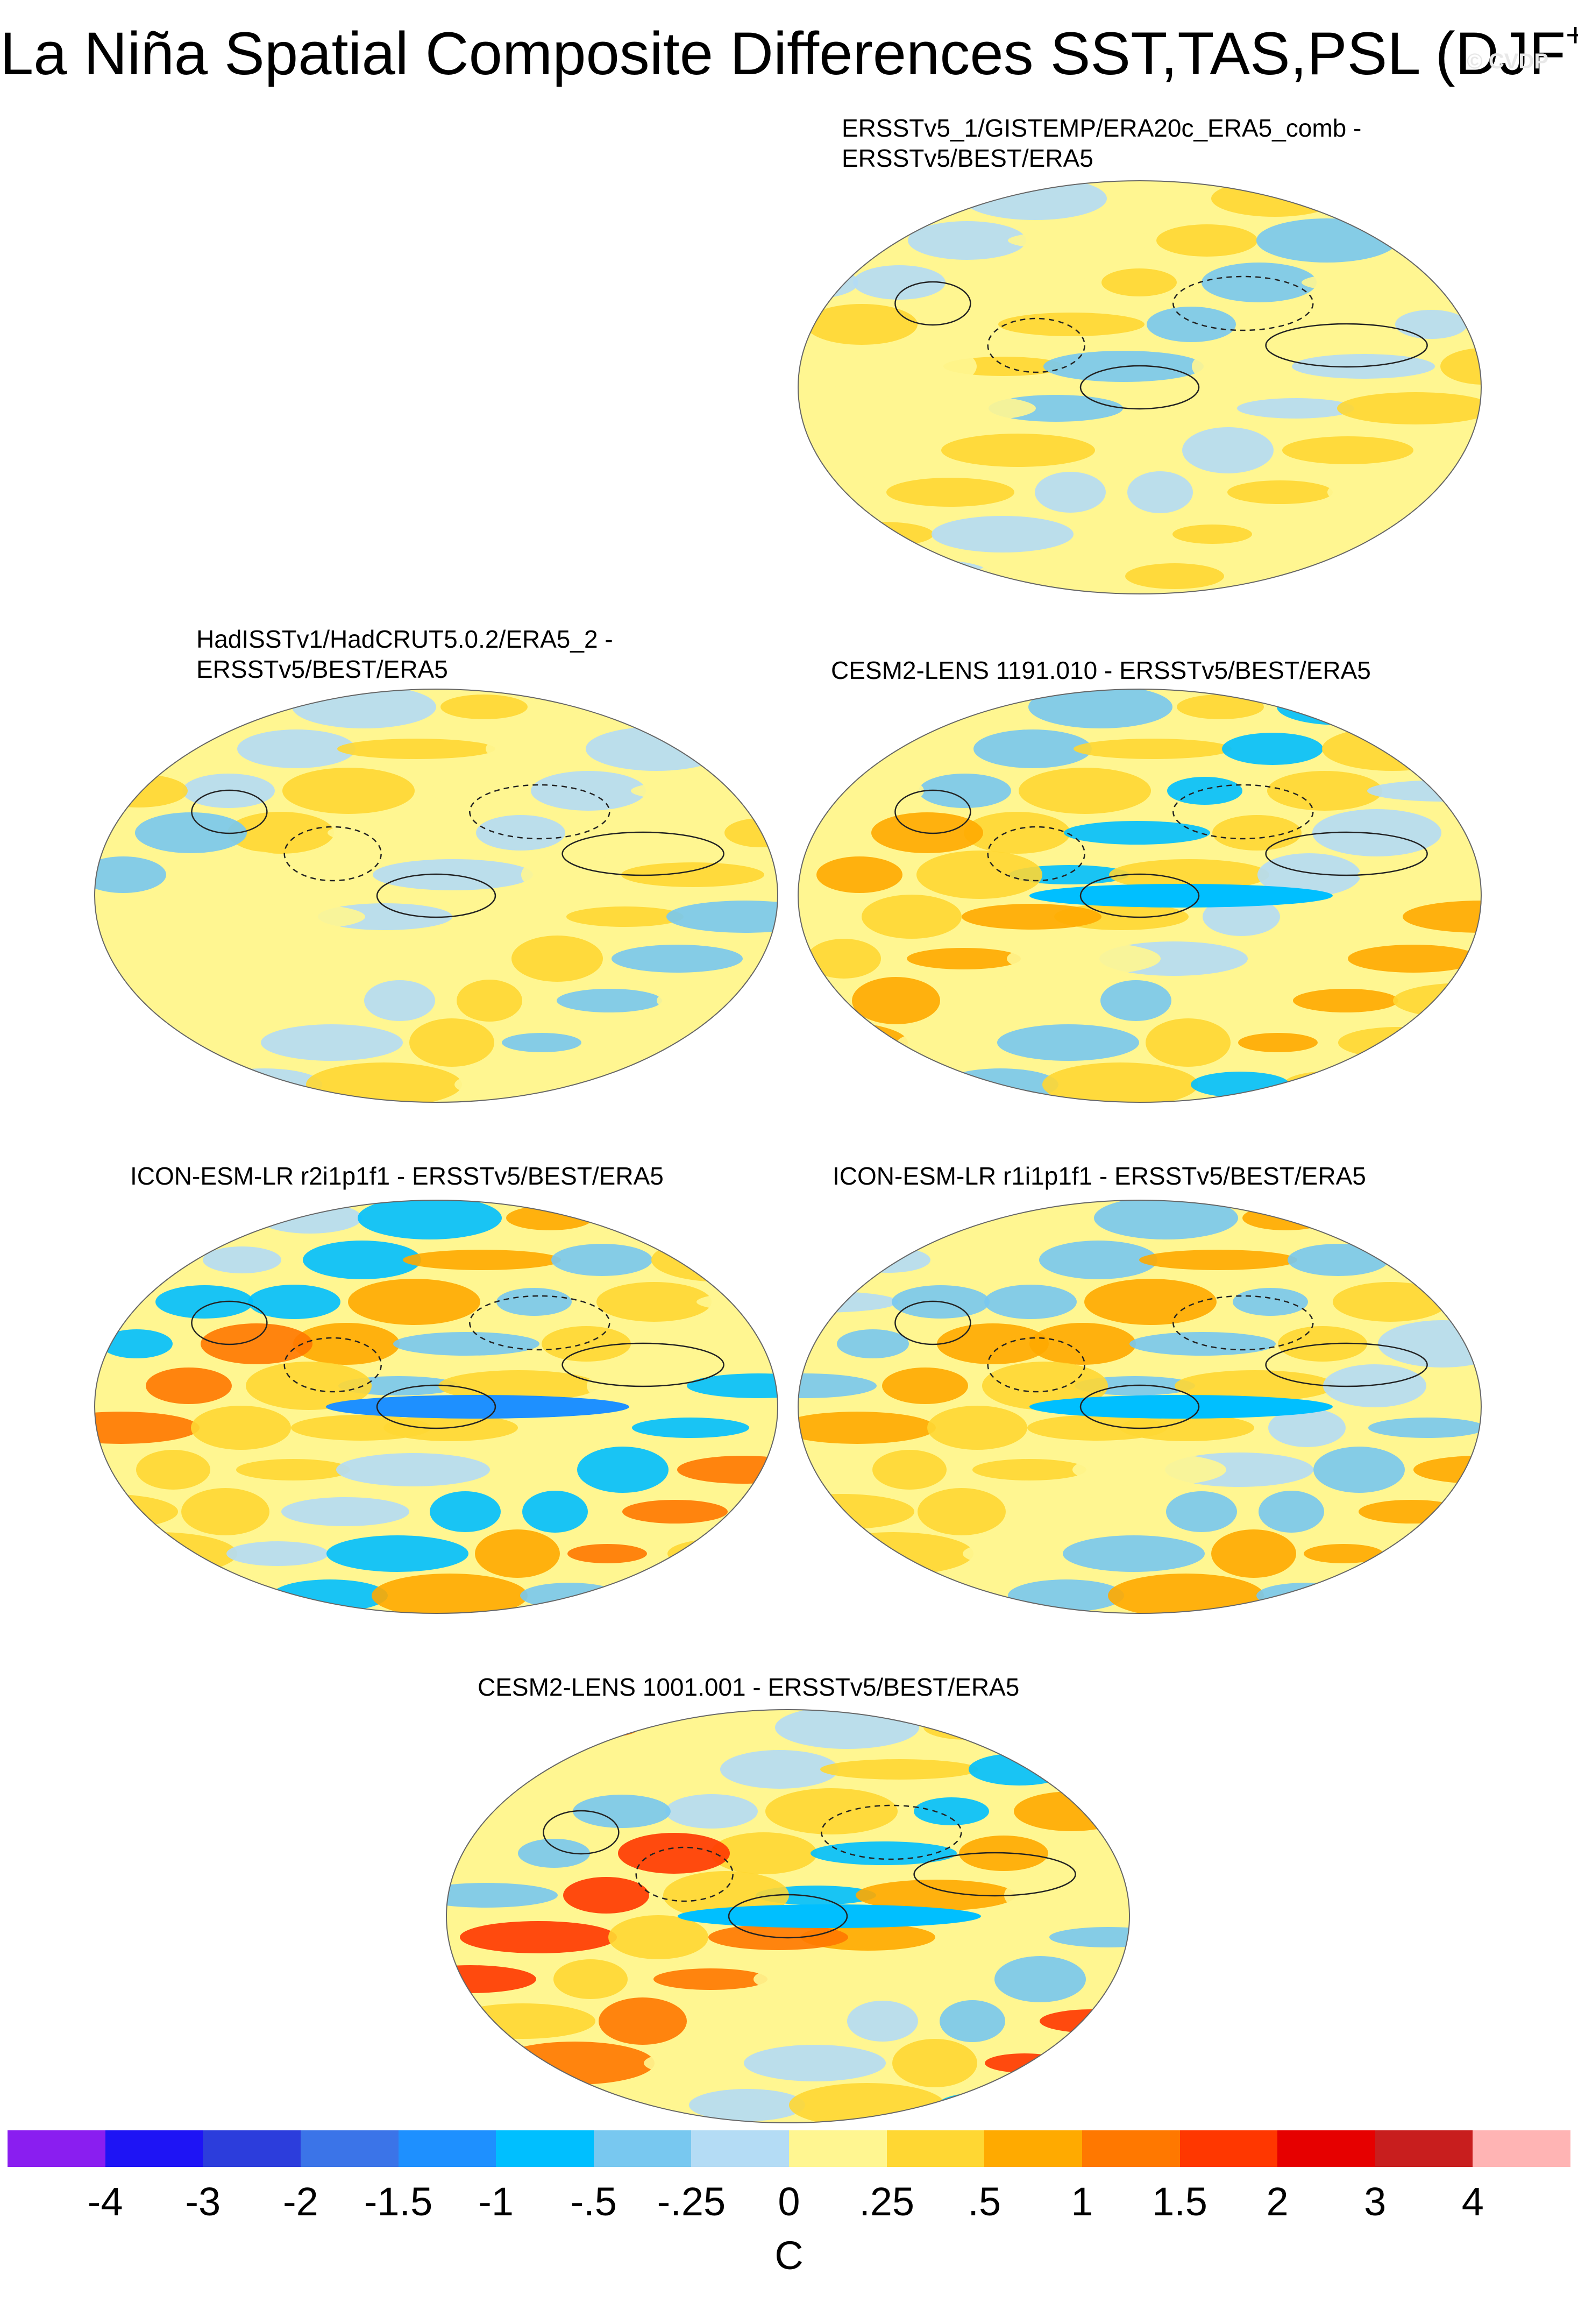 This screenshot has width=1578, height=2324. I want to click on colorbar-unit: C, so click(789, 2255).